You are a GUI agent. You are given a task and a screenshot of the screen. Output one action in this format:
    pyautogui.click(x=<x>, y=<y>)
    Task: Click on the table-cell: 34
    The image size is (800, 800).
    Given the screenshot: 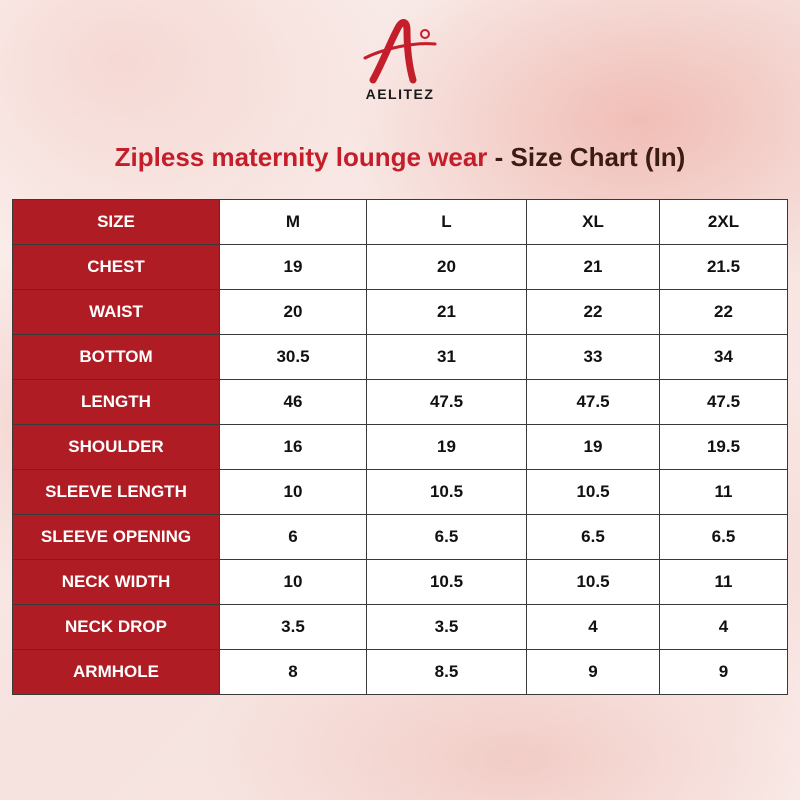 What is the action you would take?
    pyautogui.click(x=723, y=357)
    